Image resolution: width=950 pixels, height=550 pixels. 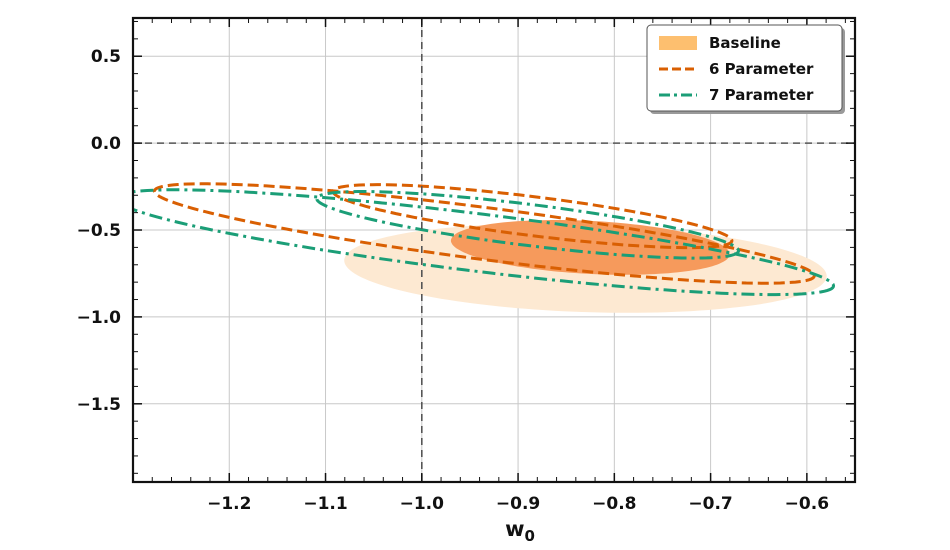 I want to click on x-tick-label: −1.2, so click(x=229, y=504).